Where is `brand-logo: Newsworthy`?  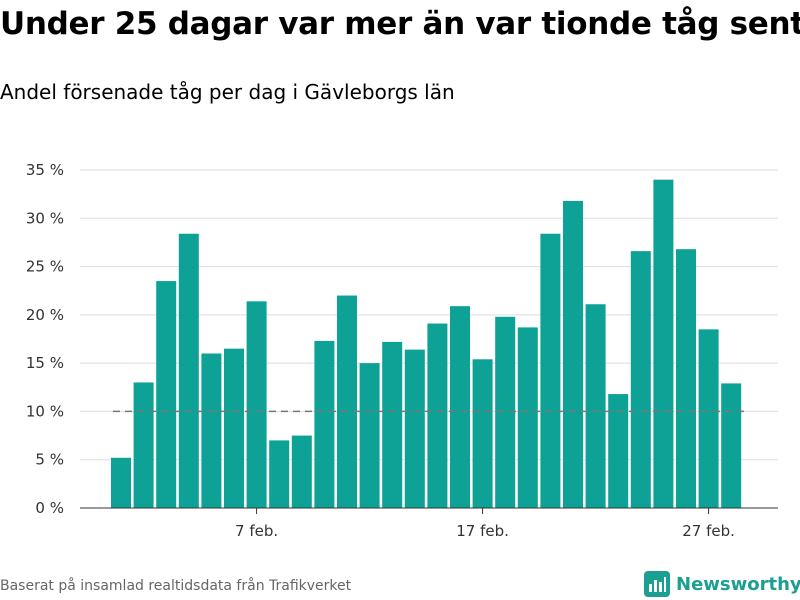 brand-logo: Newsworthy is located at coordinates (722, 584).